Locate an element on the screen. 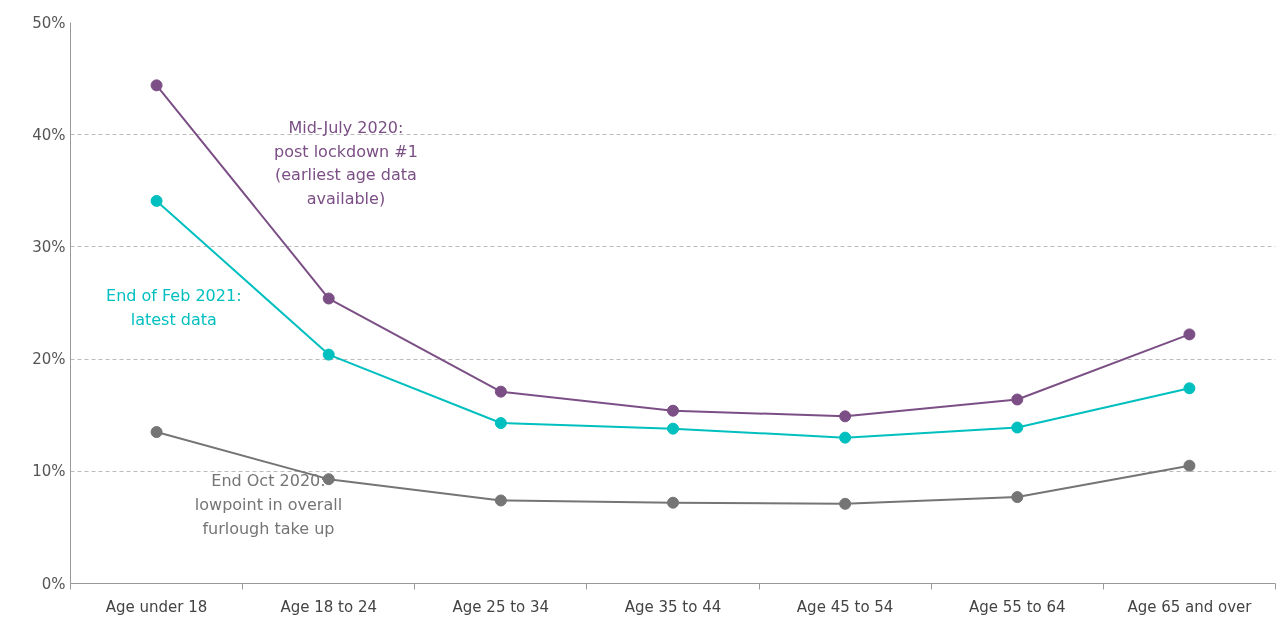 The image size is (1283, 623). x-tick-label: Age 25 to 34 is located at coordinates (501, 606).